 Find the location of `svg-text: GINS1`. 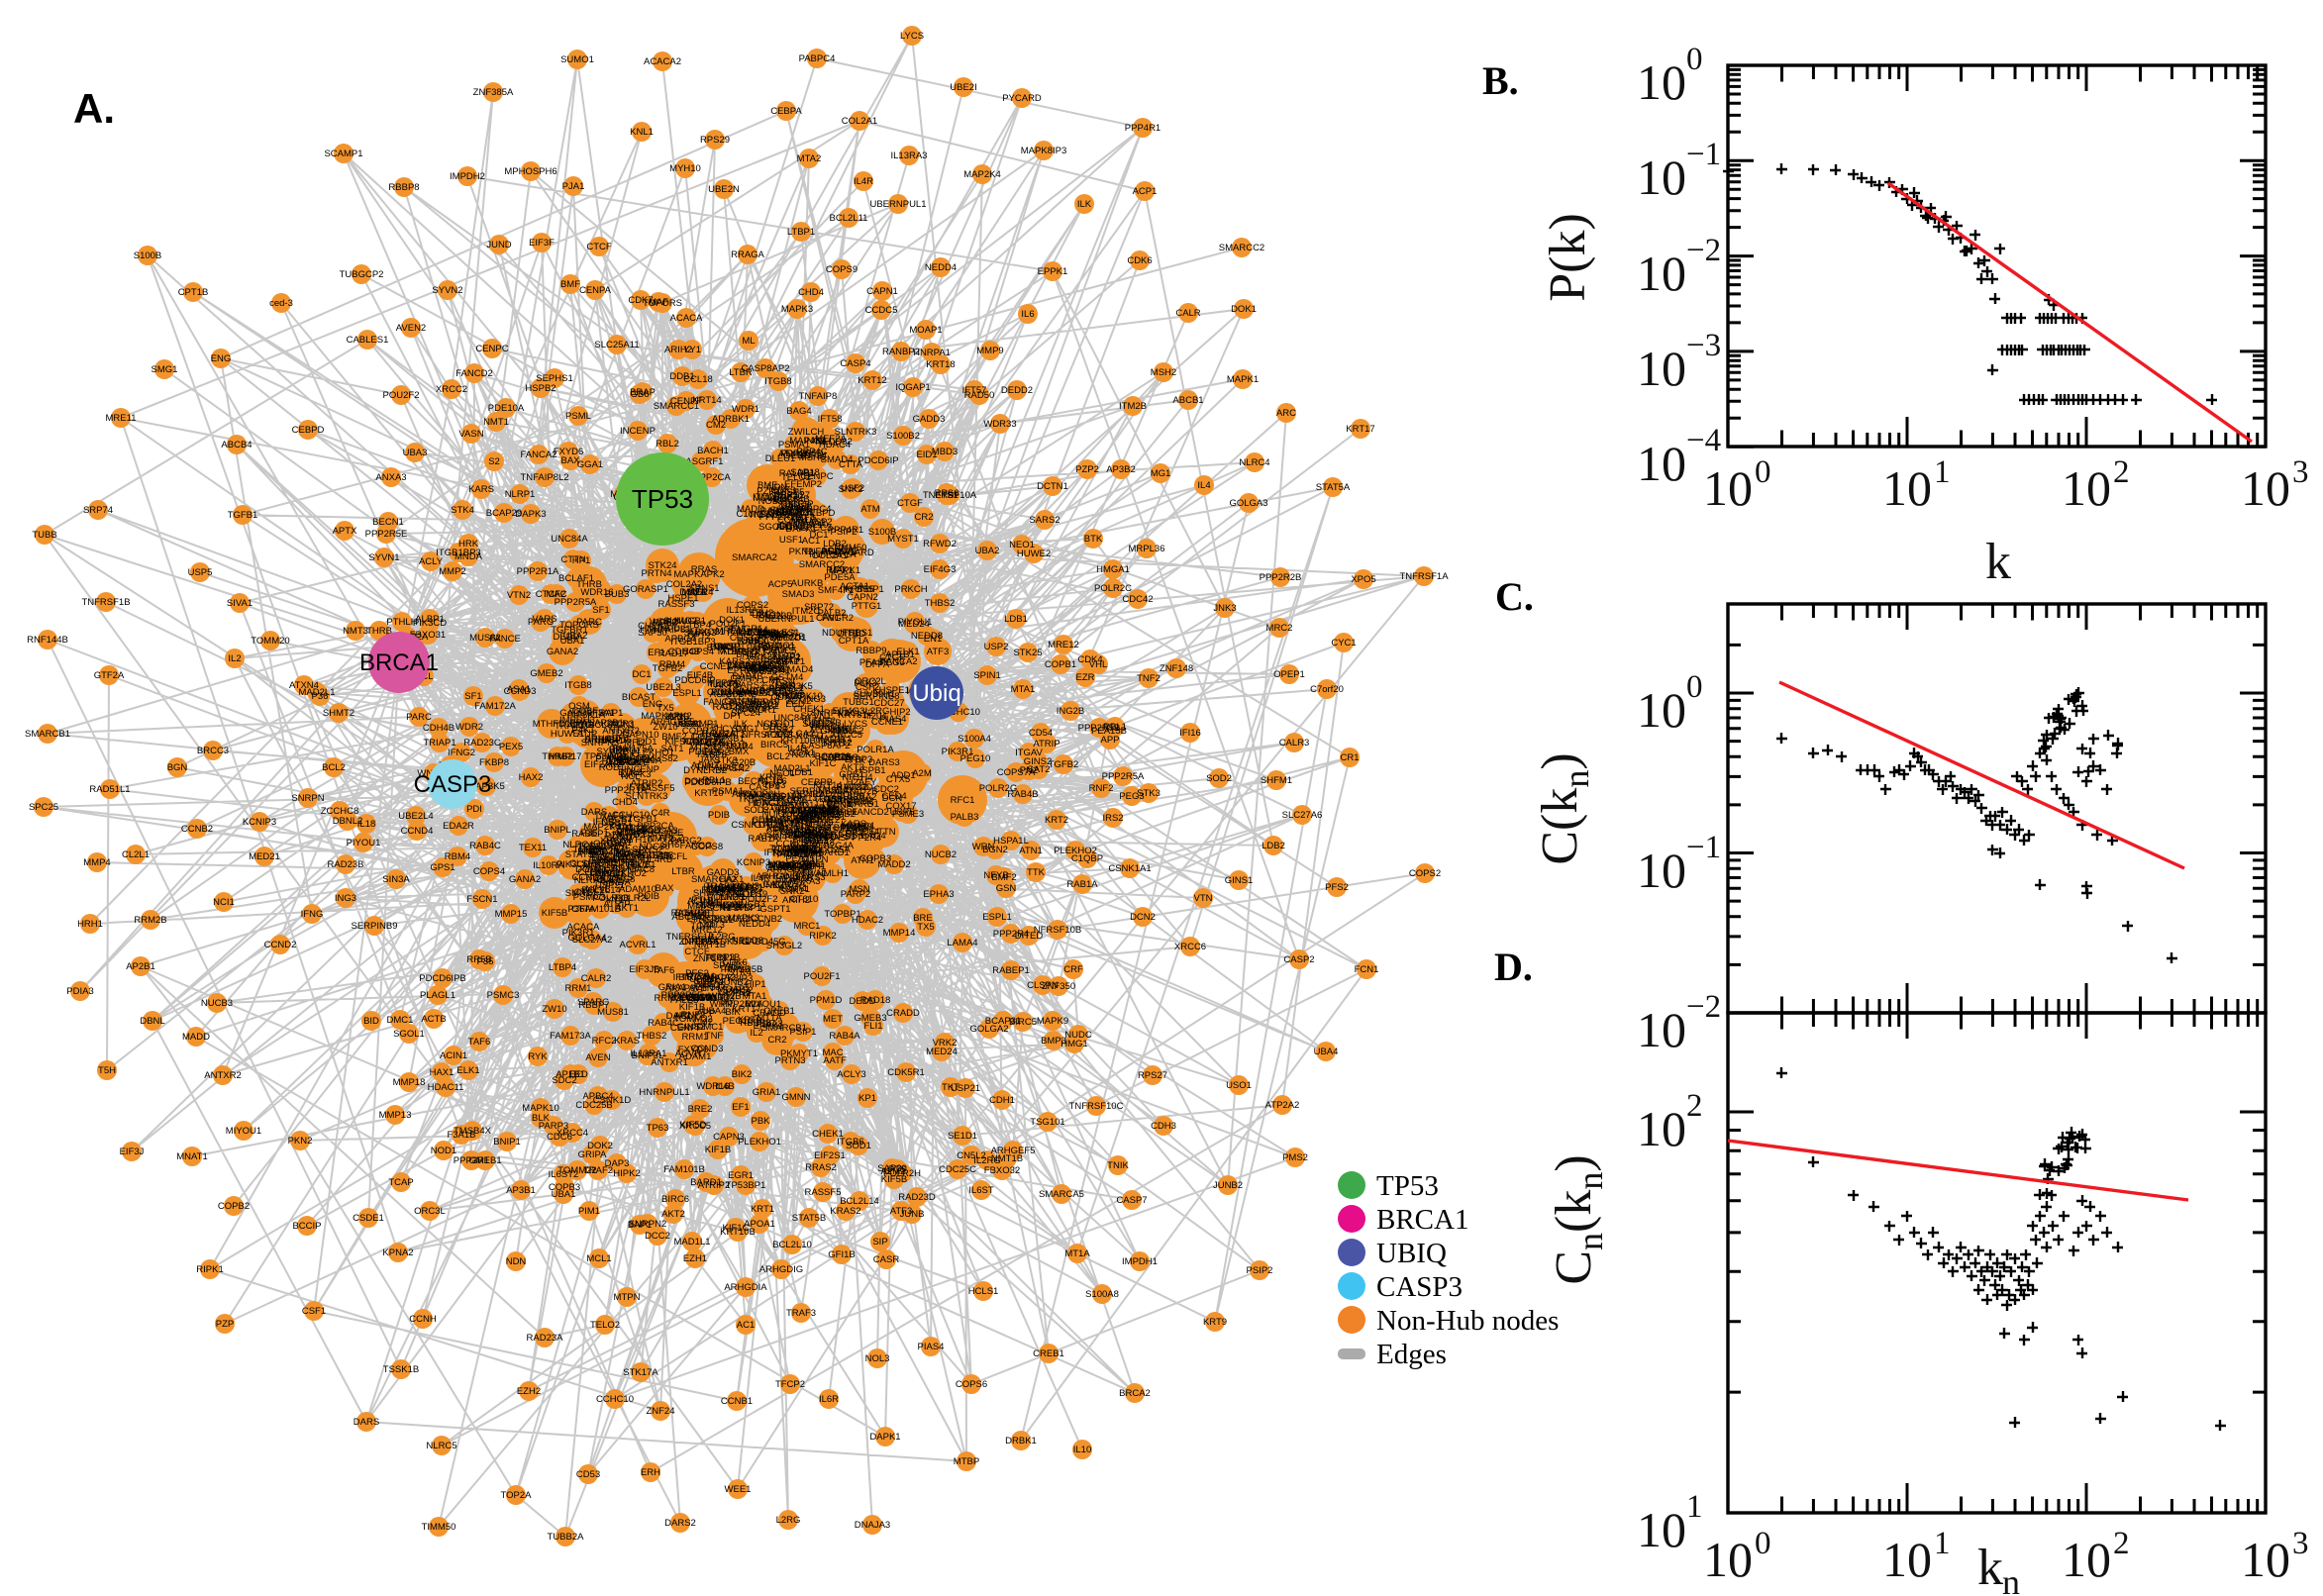

svg-text: GINS1 is located at coordinates (1239, 880).